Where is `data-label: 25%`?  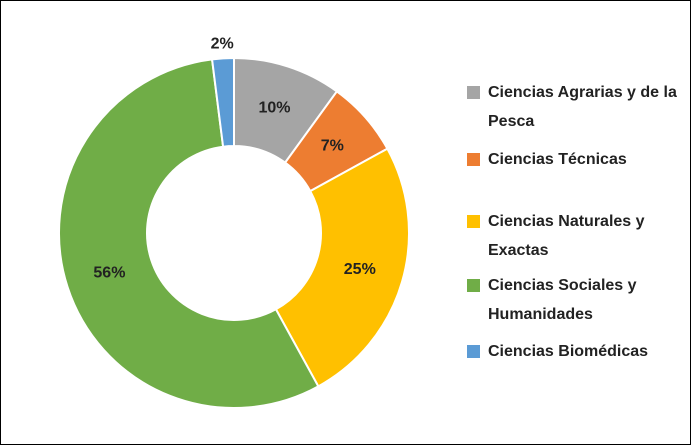 data-label: 25% is located at coordinates (360, 269).